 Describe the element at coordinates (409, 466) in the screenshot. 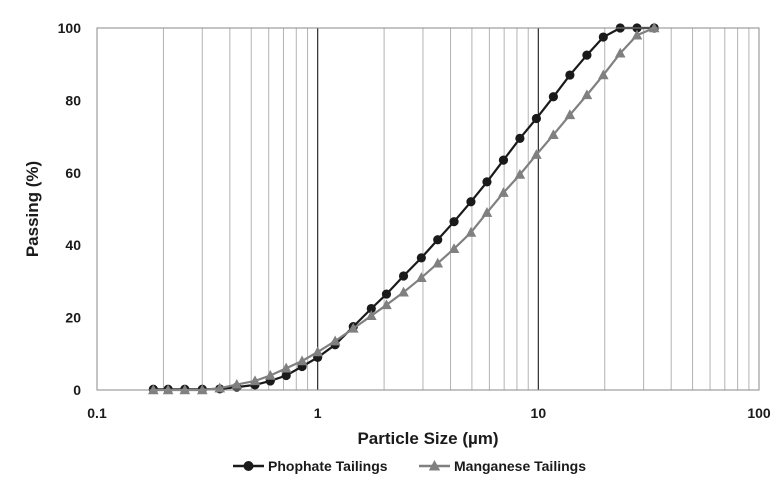

I see `legend: Phophate Tailings Manganese Tailings` at that location.